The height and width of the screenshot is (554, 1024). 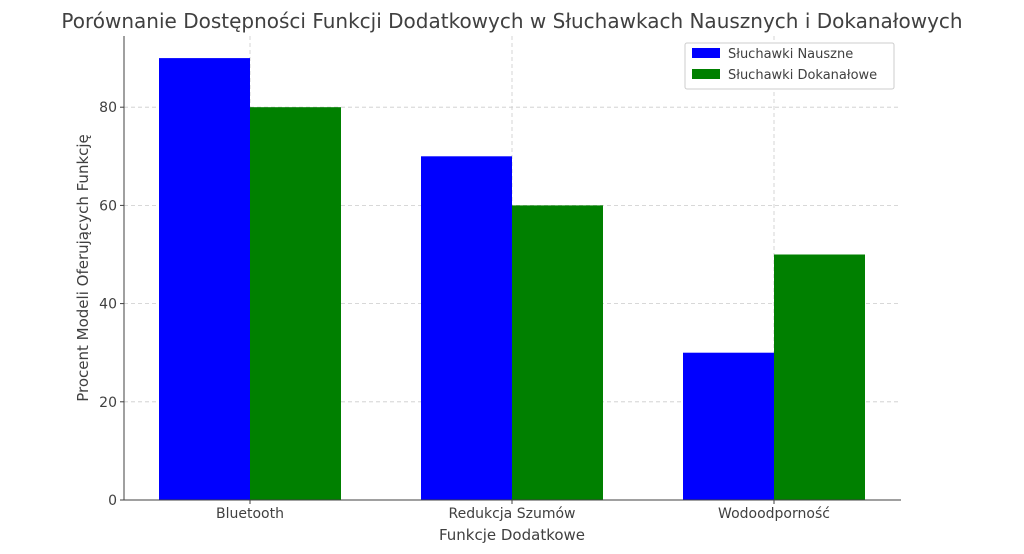 What do you see at coordinates (790, 54) in the screenshot?
I see `legend-label: Słuchawki Nauszne` at bounding box center [790, 54].